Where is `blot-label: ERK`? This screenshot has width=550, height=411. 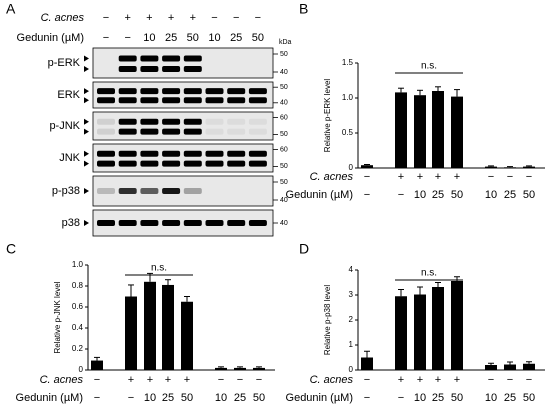
blot-label: ERK is located at coordinates (68, 95).